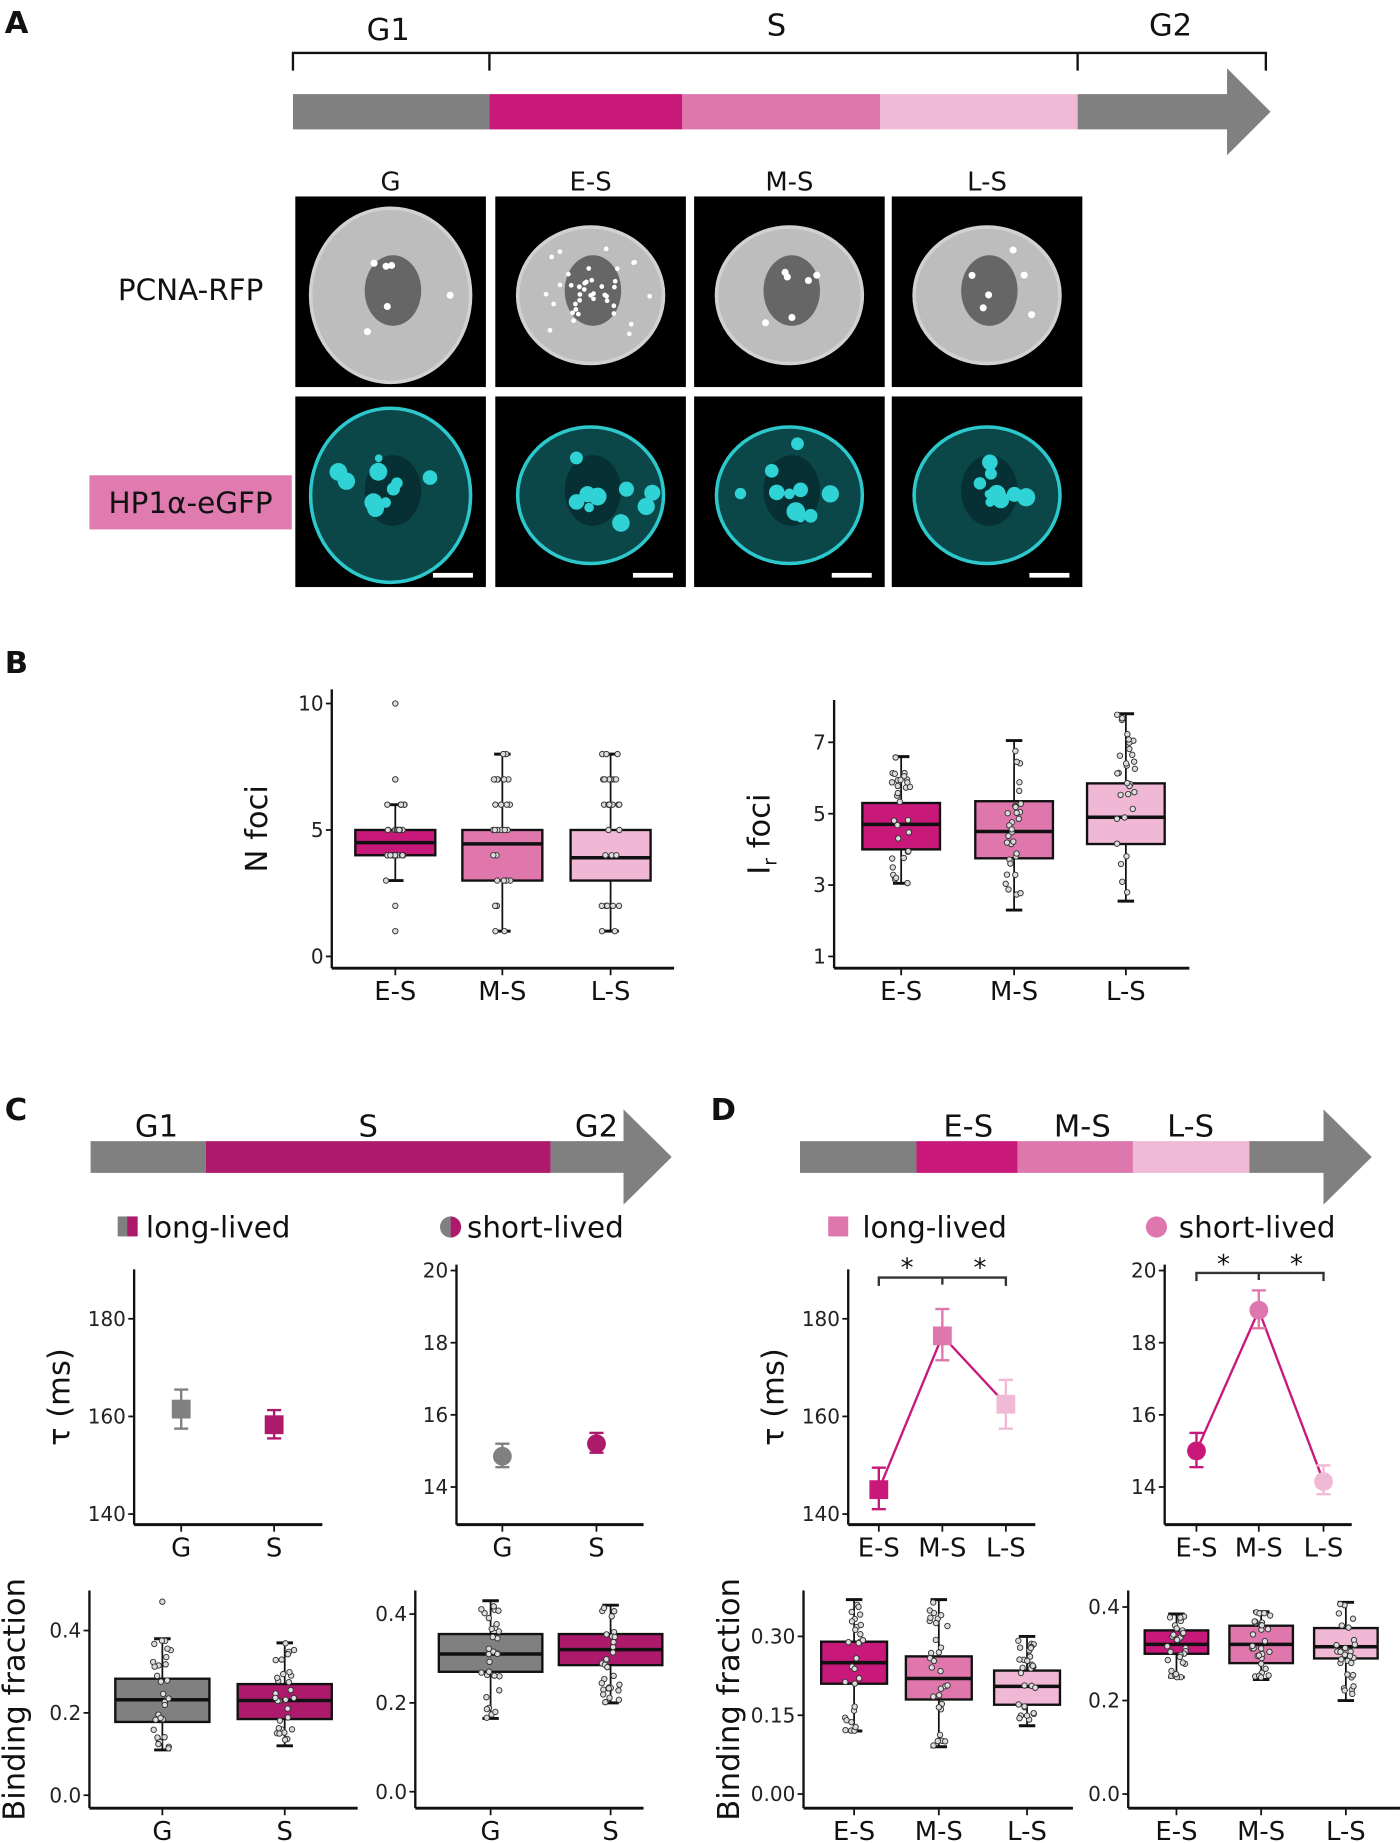  I want to click on circle-marker, so click(1259, 1310).